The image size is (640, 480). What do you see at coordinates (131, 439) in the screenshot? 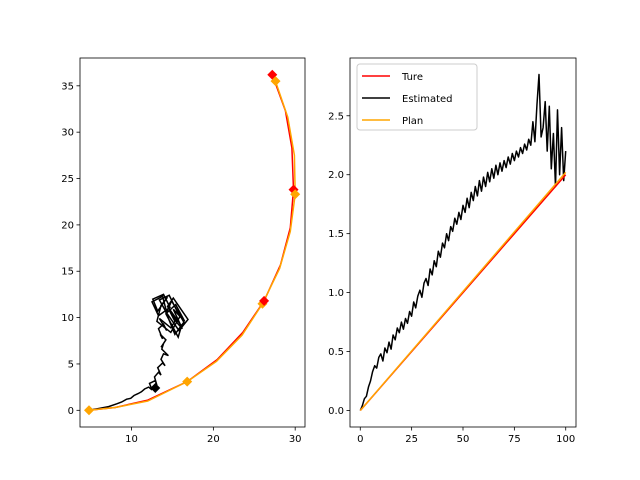
I see `left-xtick-label: 10` at bounding box center [131, 439].